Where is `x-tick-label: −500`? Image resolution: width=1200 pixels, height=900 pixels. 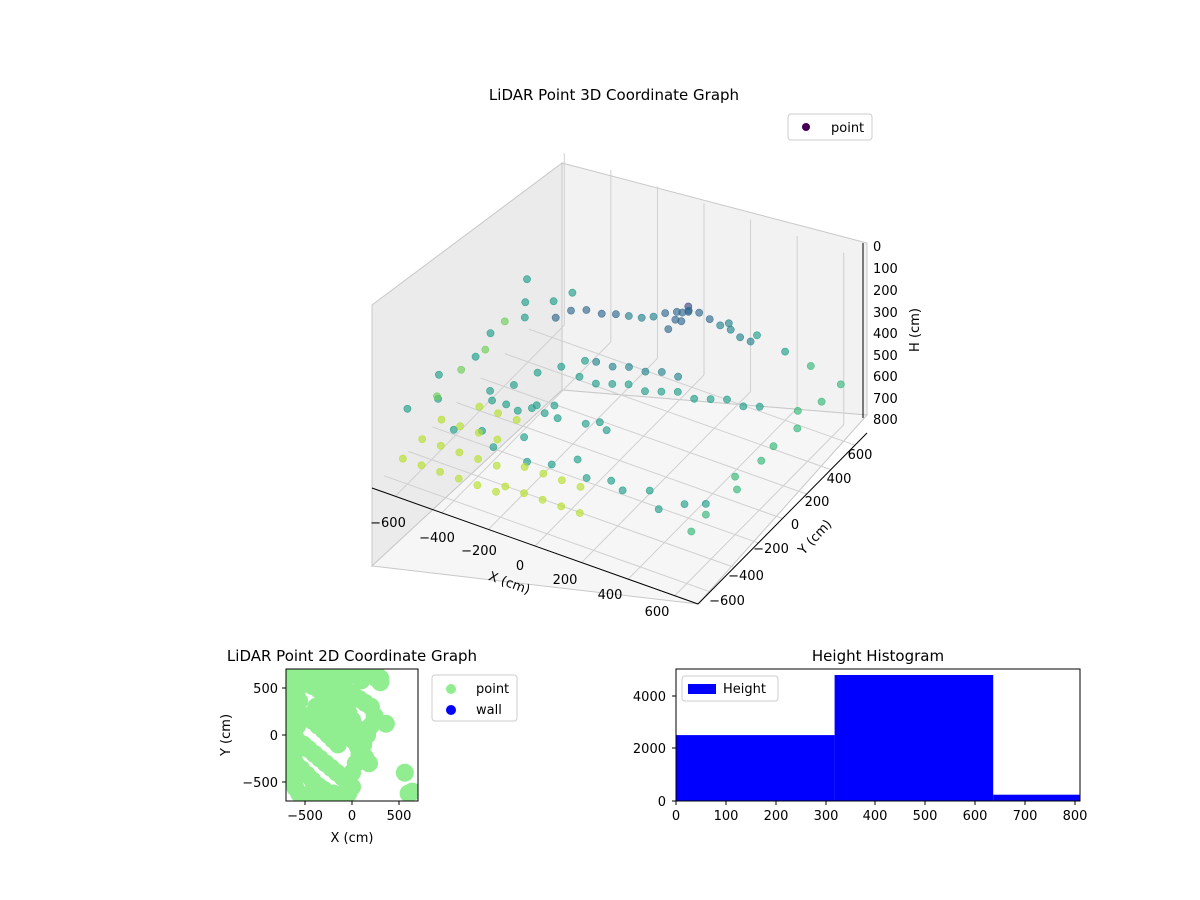 x-tick-label: −500 is located at coordinates (305, 816).